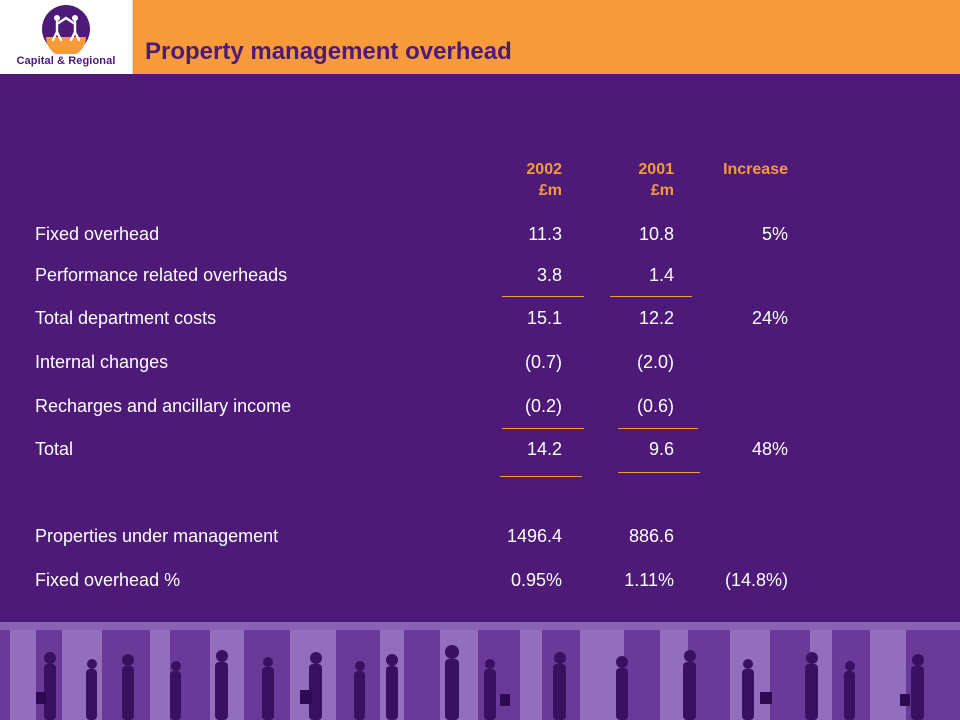 This screenshot has height=720, width=960. Describe the element at coordinates (544, 449) in the screenshot. I see `value-2002: 14.2` at that location.